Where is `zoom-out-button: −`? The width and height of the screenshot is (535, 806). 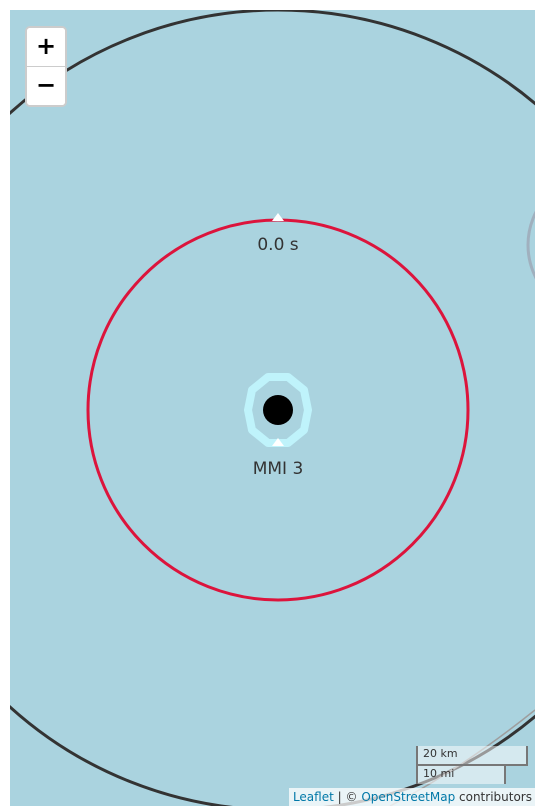 zoom-out-button: − is located at coordinates (46, 86).